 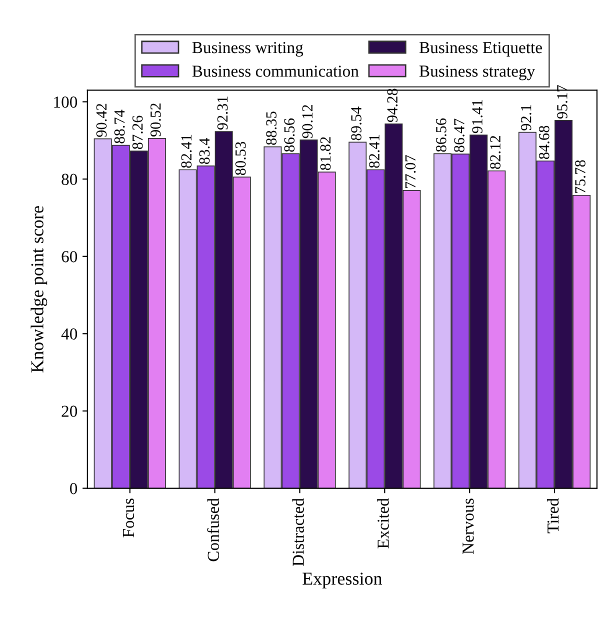 What do you see at coordinates (307, 121) in the screenshot?
I see `data-label: 90.12` at bounding box center [307, 121].